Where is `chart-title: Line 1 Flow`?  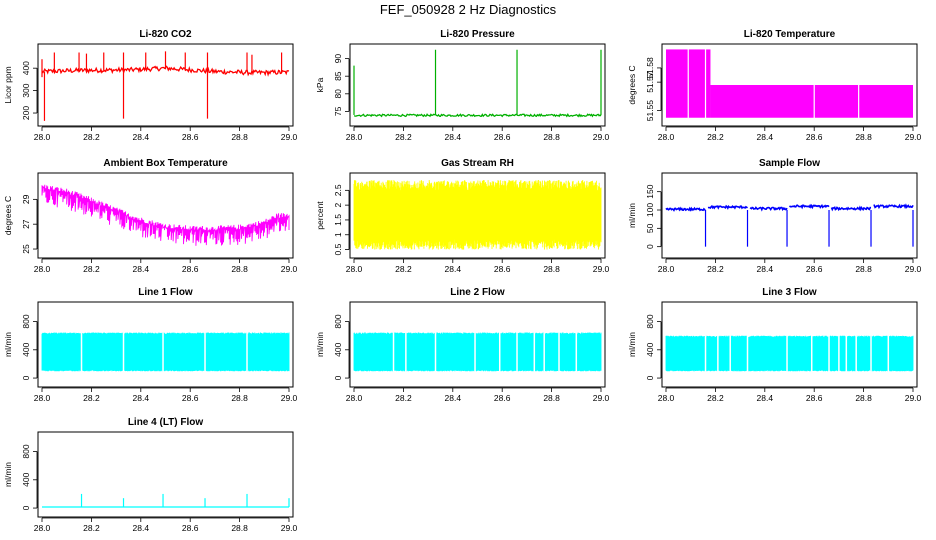 chart-title: Line 1 Flow is located at coordinates (165, 292).